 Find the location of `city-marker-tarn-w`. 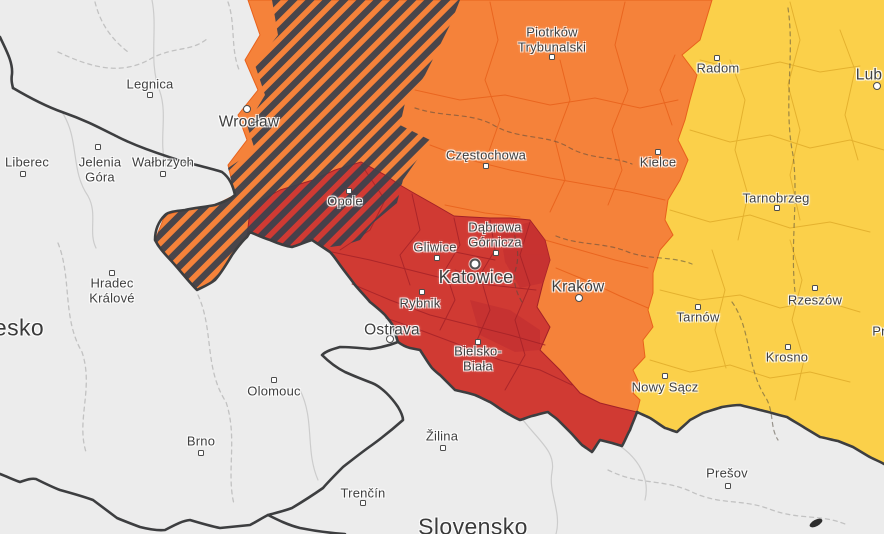

city-marker-tarn-w is located at coordinates (698, 307).